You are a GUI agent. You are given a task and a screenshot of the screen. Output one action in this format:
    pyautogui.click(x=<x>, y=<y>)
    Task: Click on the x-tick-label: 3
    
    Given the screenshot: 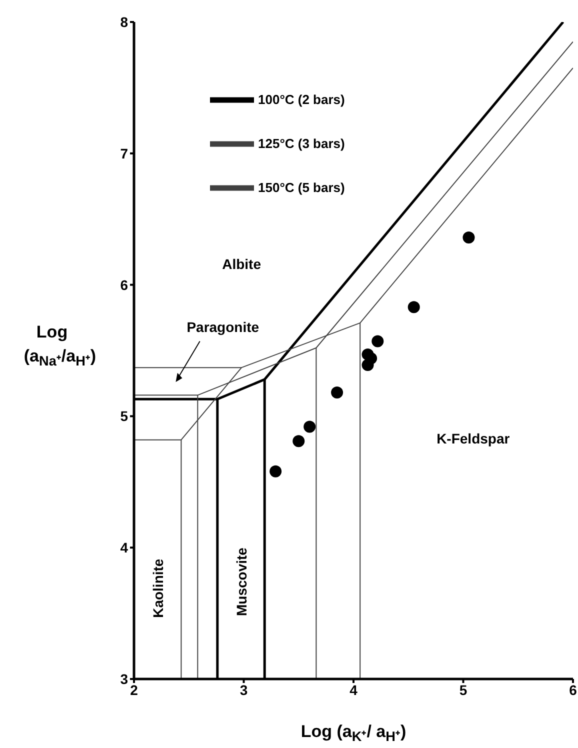 What is the action you would take?
    pyautogui.click(x=244, y=690)
    